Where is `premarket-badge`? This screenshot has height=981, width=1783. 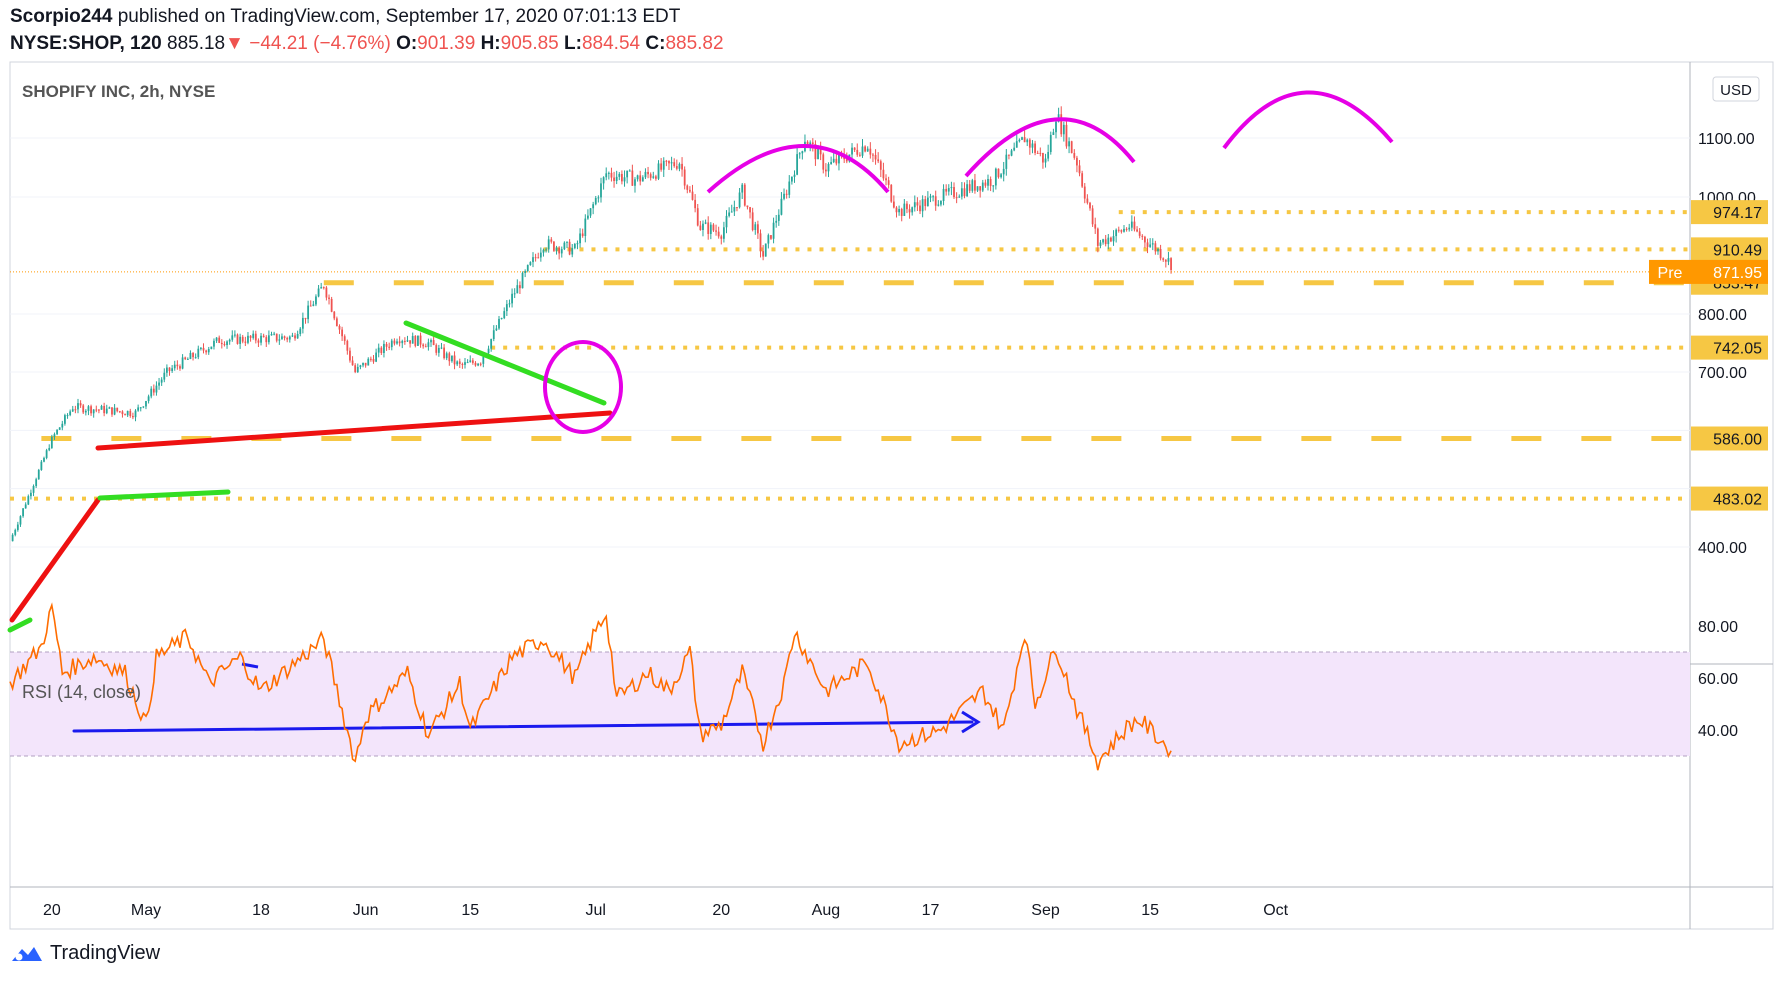
premarket-badge is located at coordinates (1670, 271).